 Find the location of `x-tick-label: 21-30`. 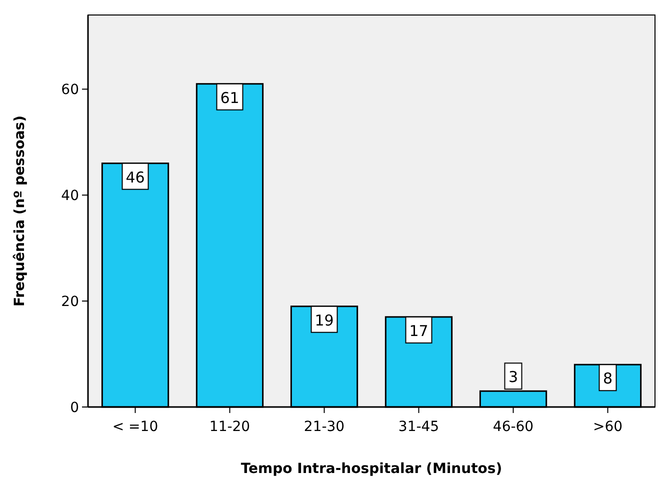

x-tick-label: 21-30 is located at coordinates (324, 427).